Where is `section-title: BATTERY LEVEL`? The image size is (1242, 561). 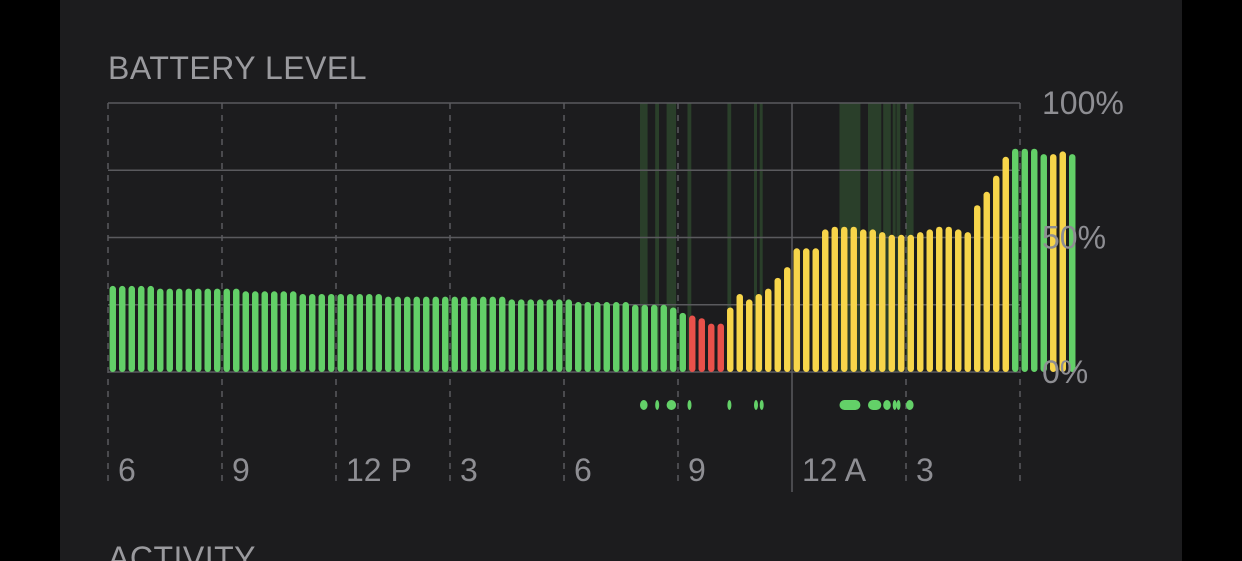
section-title: BATTERY LEVEL is located at coordinates (238, 68).